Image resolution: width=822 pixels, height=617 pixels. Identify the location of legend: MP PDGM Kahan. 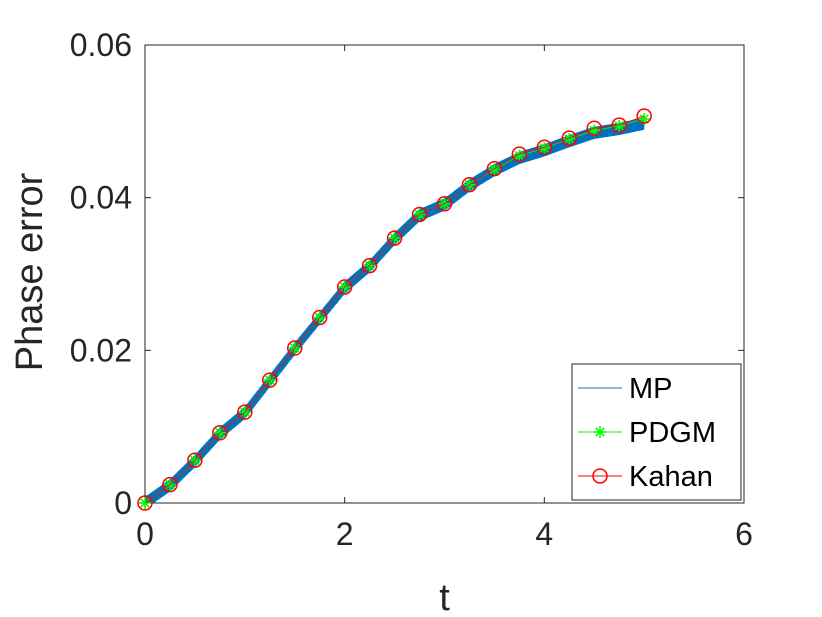
(656, 432).